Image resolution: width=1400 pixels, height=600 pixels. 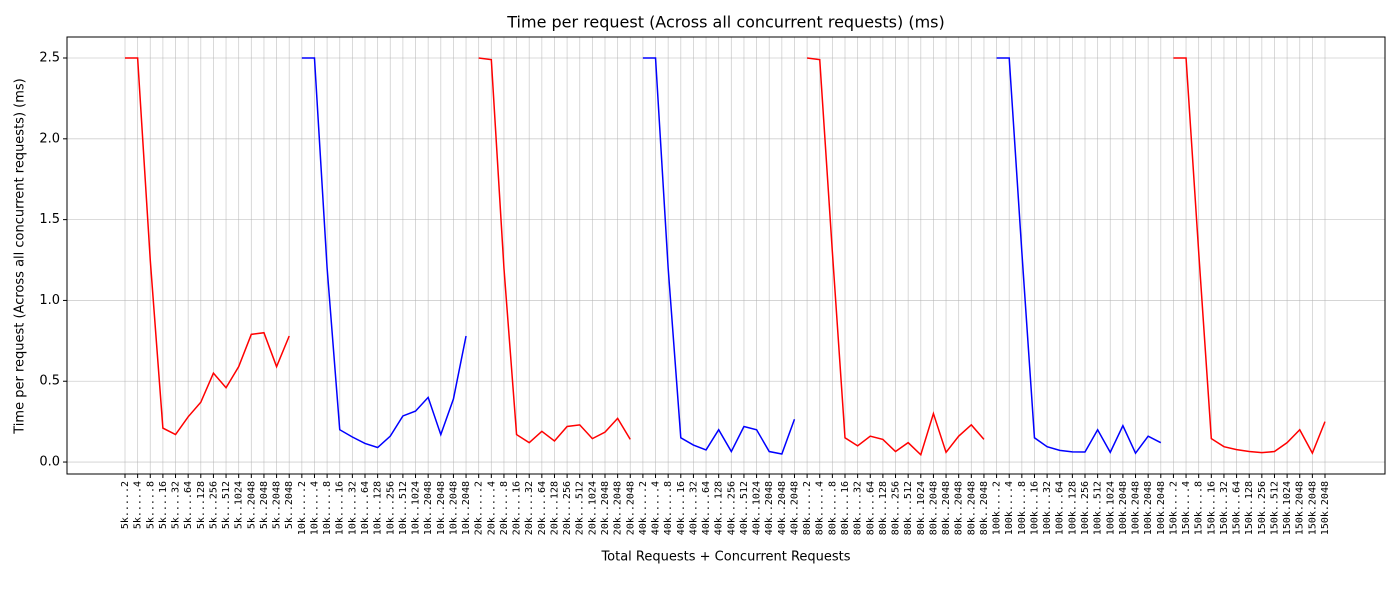 I want to click on x-tick-label: 5k...256, so click(x=213, y=505).